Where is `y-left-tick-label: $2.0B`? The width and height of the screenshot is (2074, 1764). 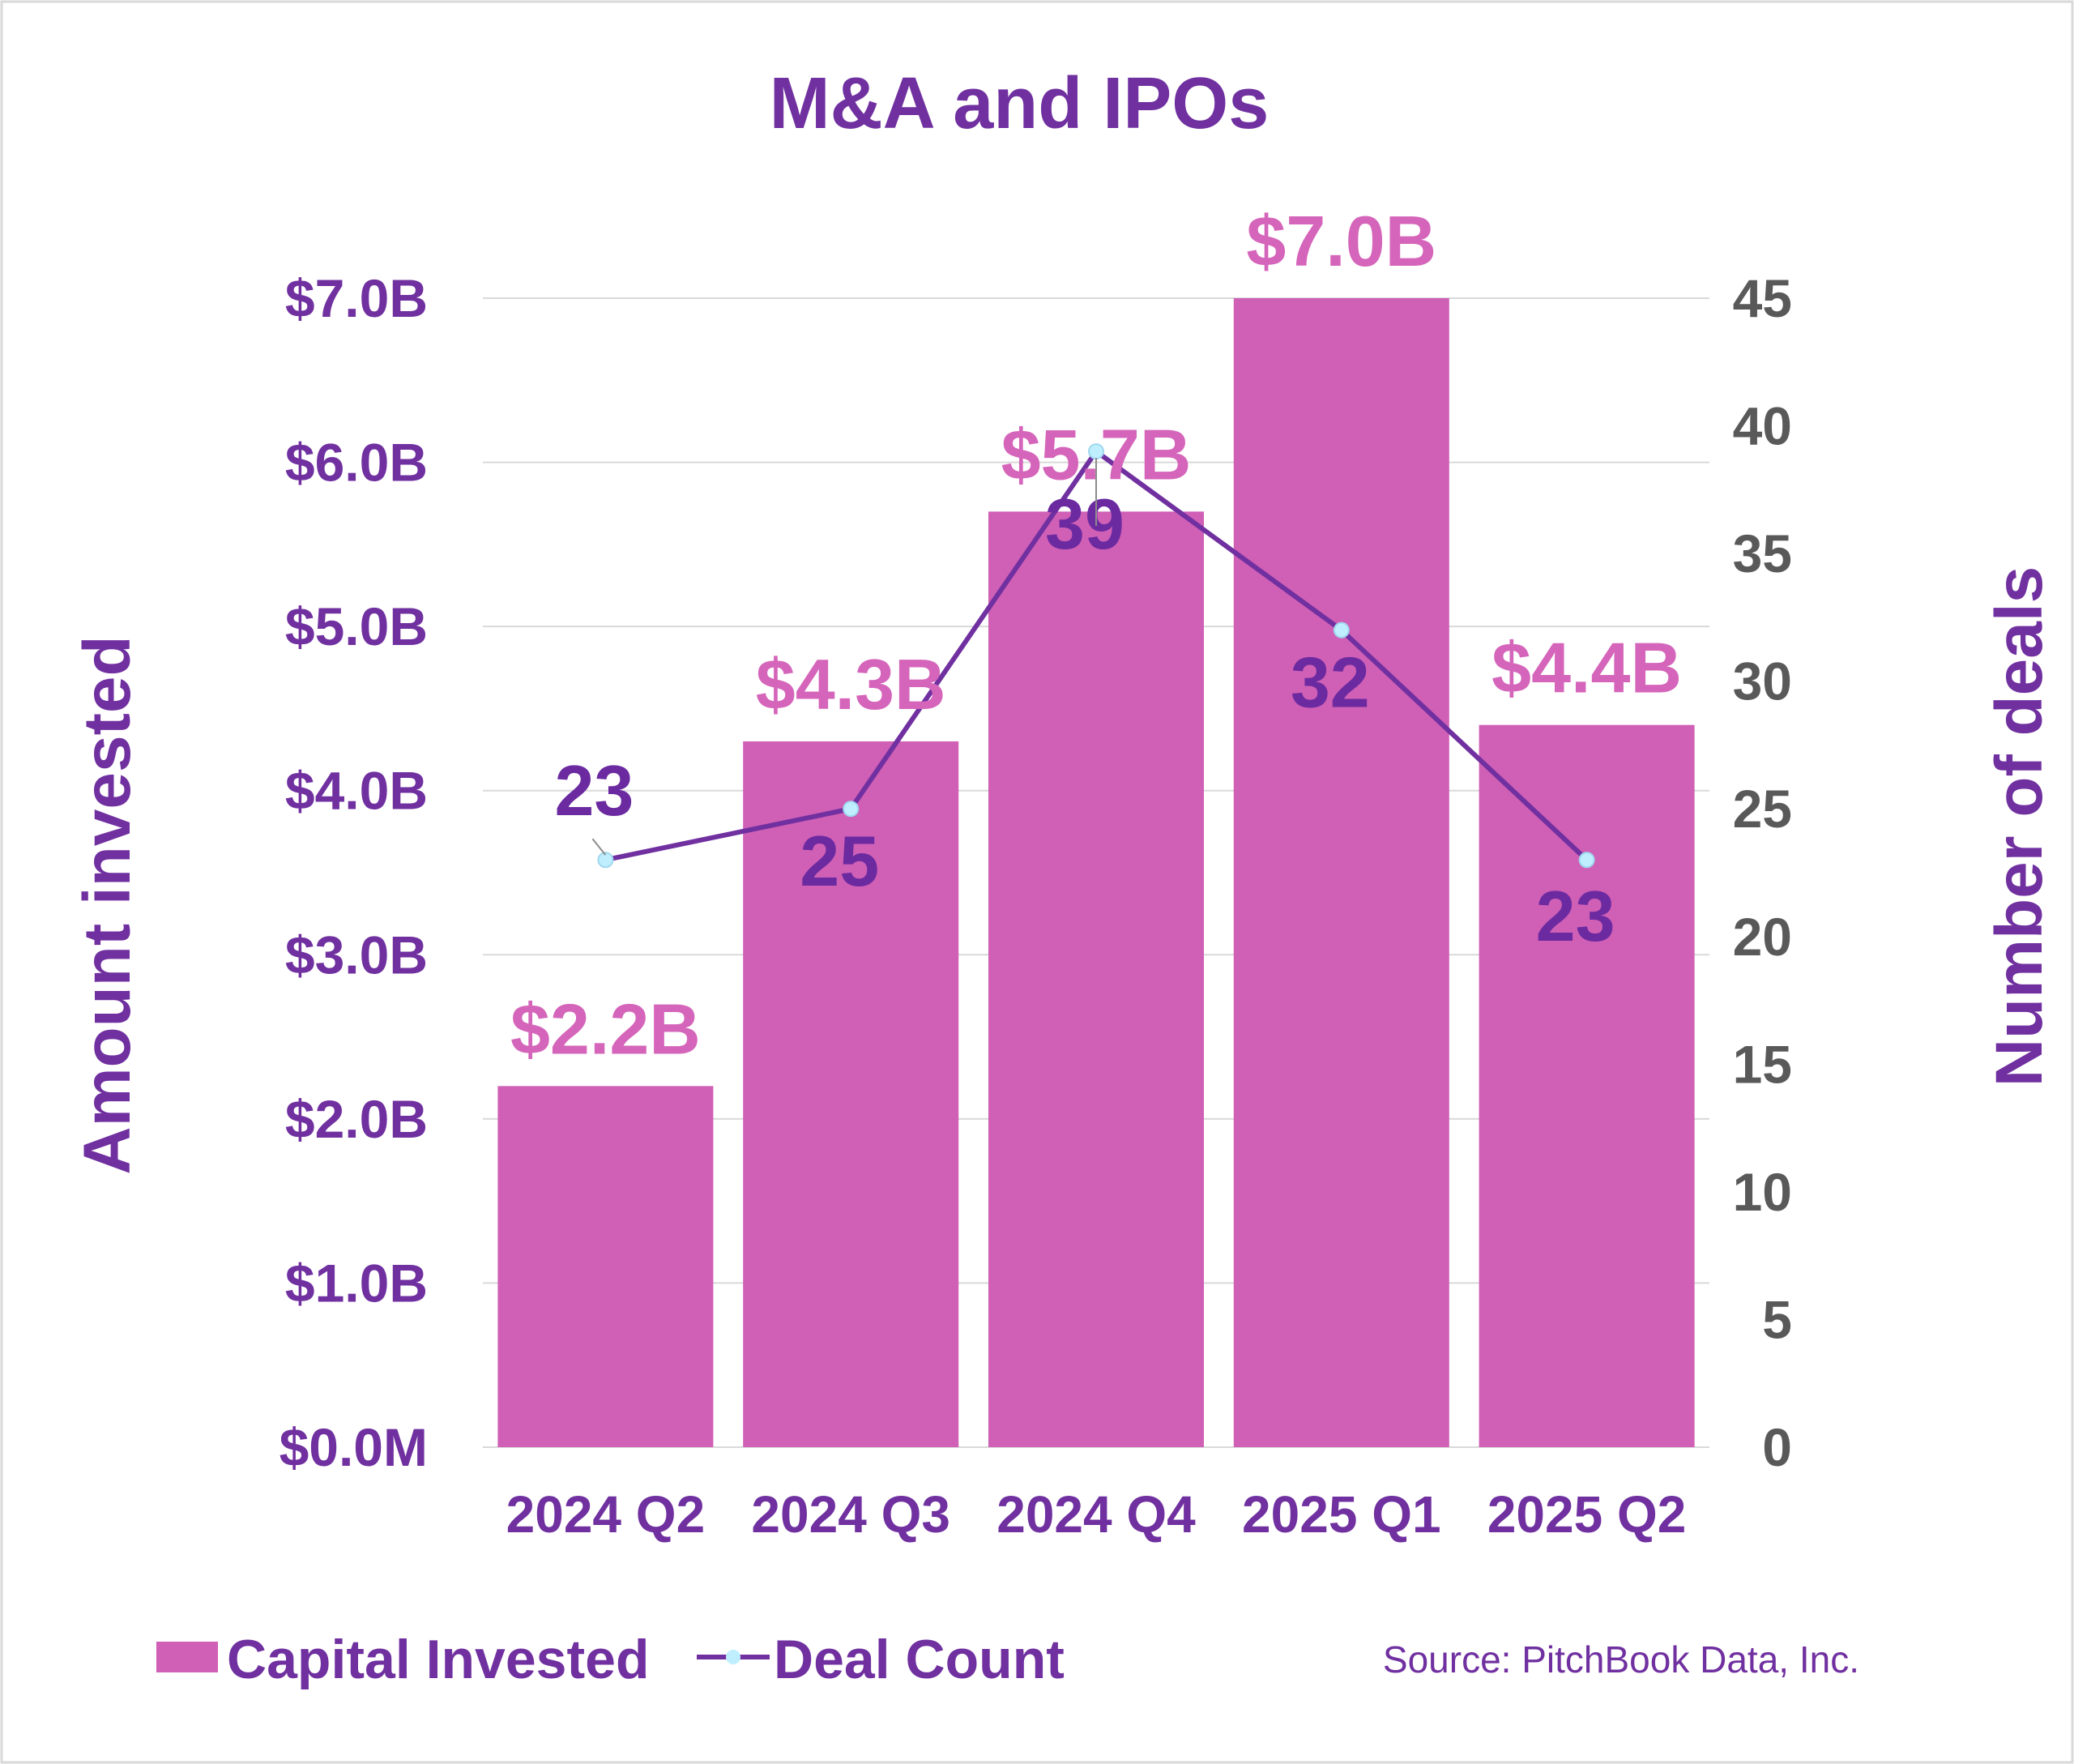
y-left-tick-label: $2.0B is located at coordinates (356, 1119).